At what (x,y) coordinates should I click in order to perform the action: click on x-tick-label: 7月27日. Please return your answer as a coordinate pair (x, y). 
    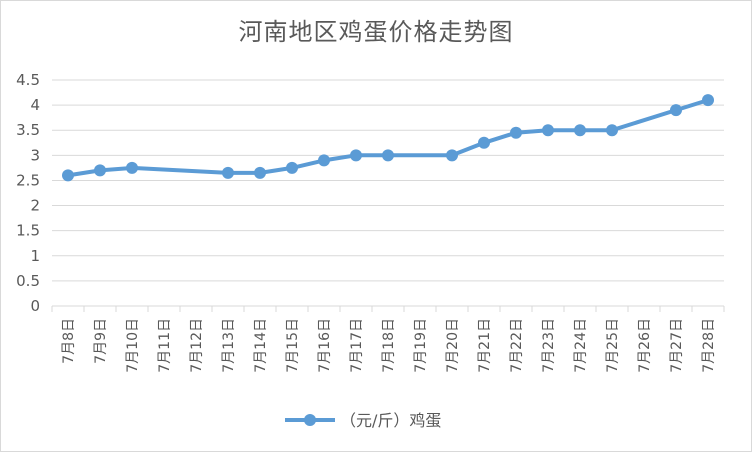
    Looking at the image, I should click on (677, 345).